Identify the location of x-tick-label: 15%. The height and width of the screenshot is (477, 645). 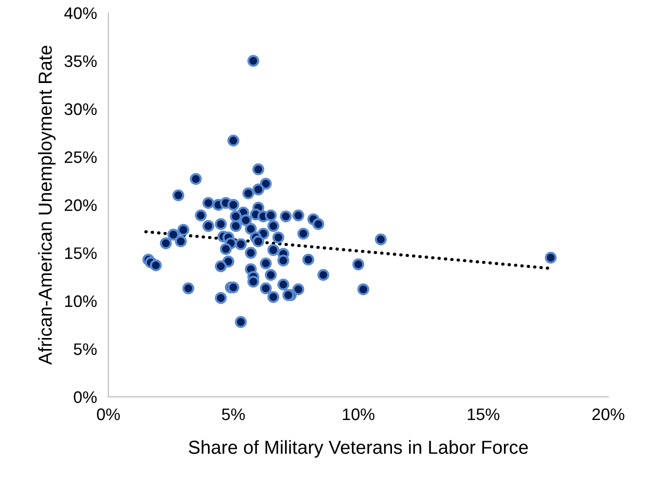
(484, 414).